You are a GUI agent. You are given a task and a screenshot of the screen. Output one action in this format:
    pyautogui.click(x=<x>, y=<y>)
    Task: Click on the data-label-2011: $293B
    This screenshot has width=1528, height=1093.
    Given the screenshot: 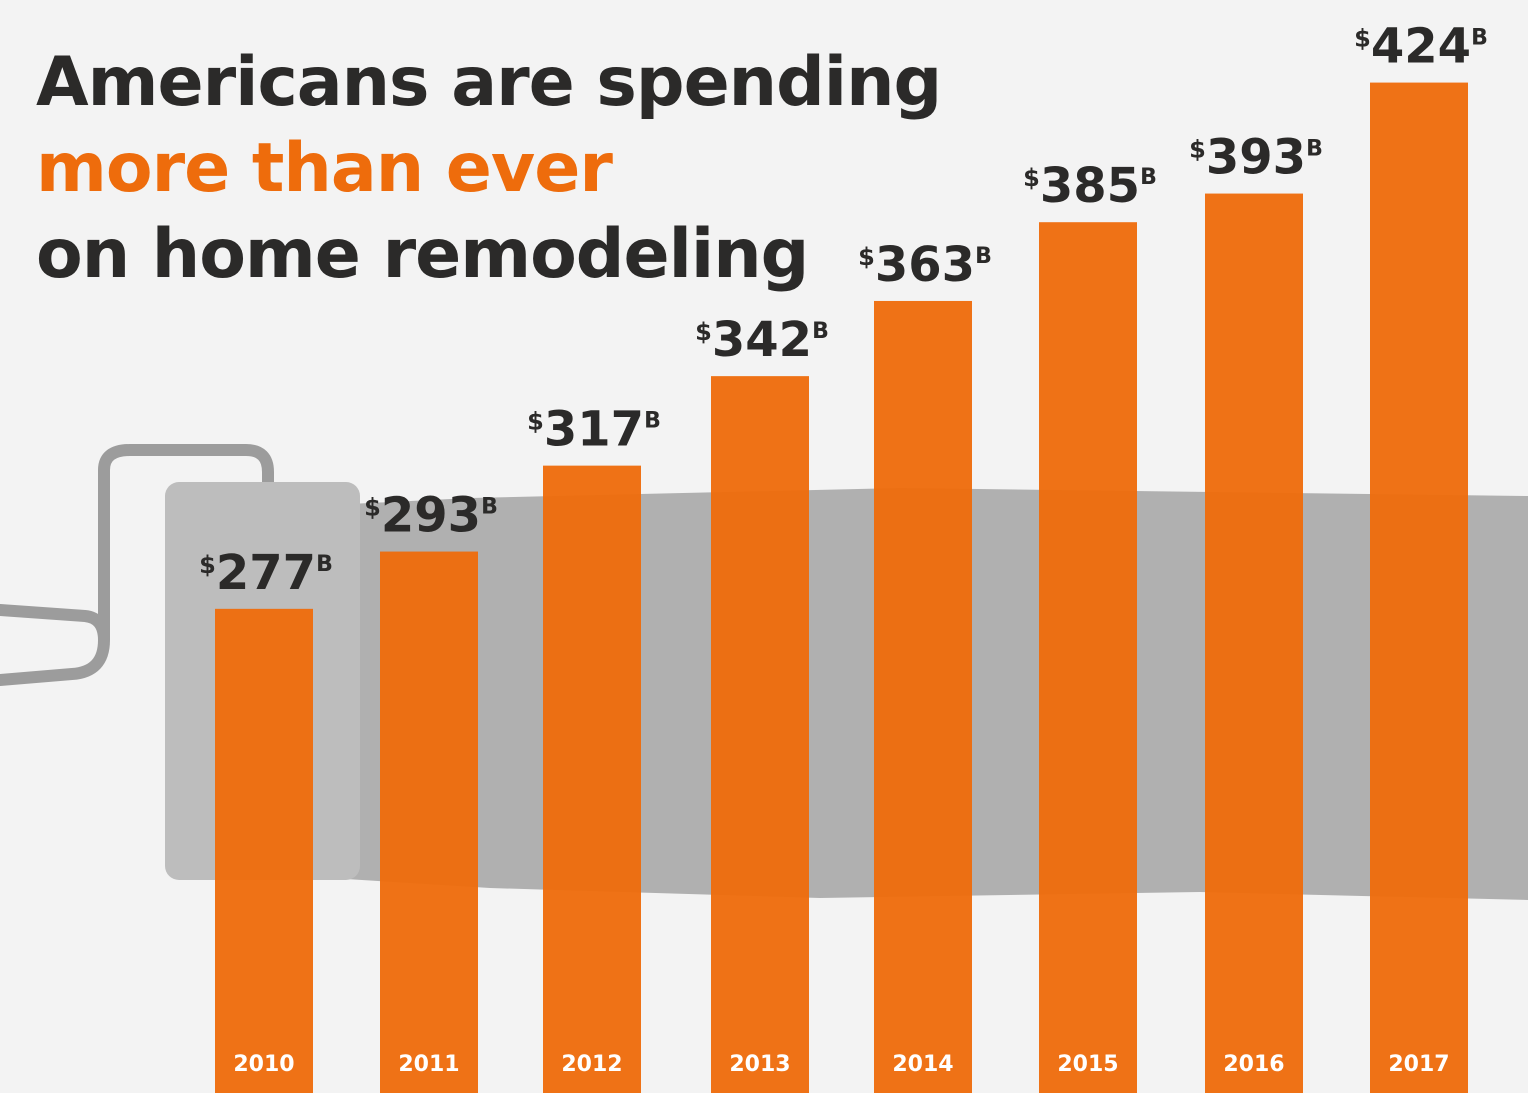 What is the action you would take?
    pyautogui.click(x=431, y=516)
    